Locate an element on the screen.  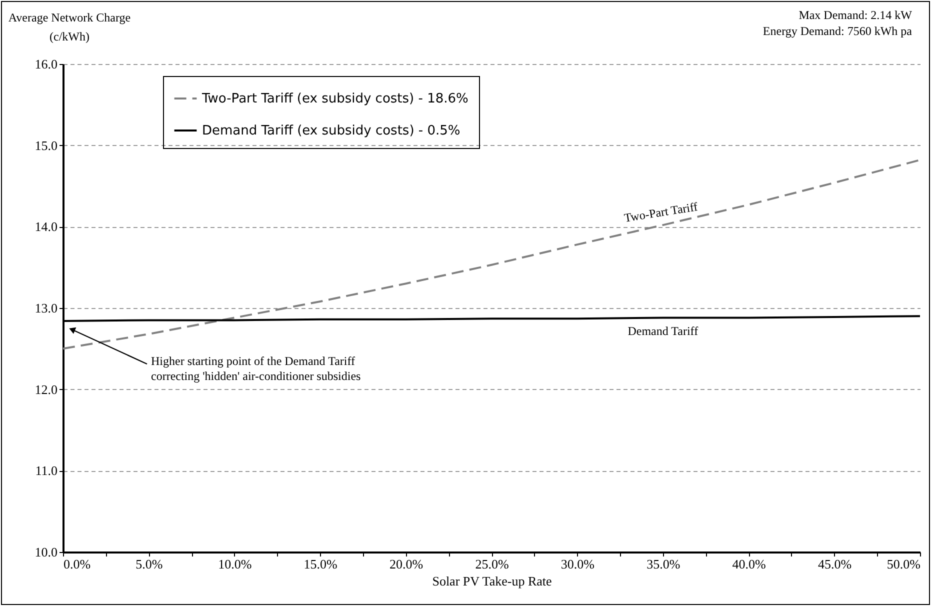
text: Energy Demand: 7560 kWh pa is located at coordinates (837, 31).